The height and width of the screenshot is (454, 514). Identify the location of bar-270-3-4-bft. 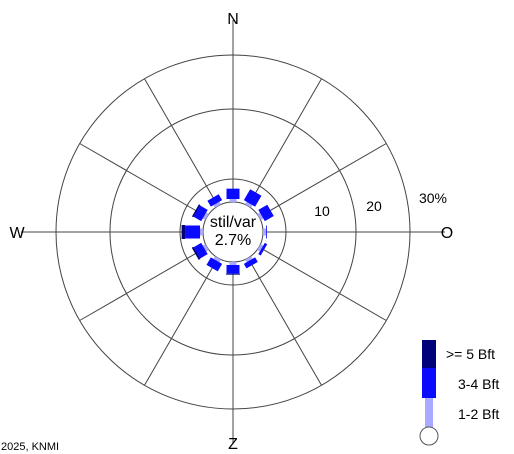
(193, 232).